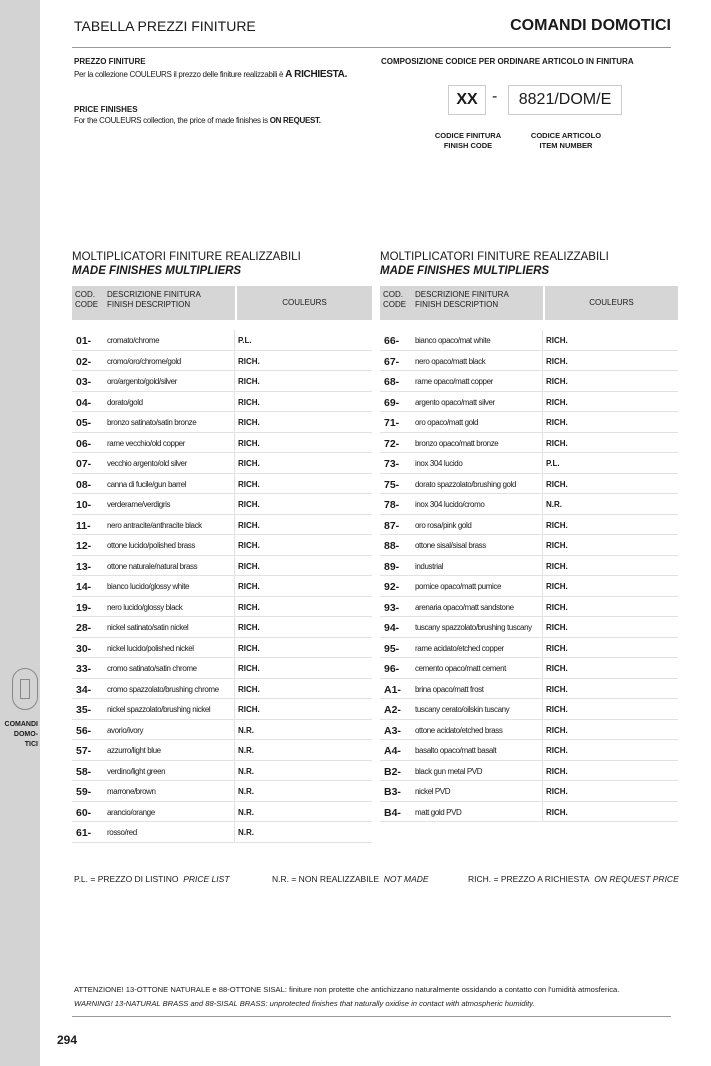 The image size is (711, 1066). What do you see at coordinates (459, 730) in the screenshot?
I see `finish-description: ottone acidato/etched brass` at bounding box center [459, 730].